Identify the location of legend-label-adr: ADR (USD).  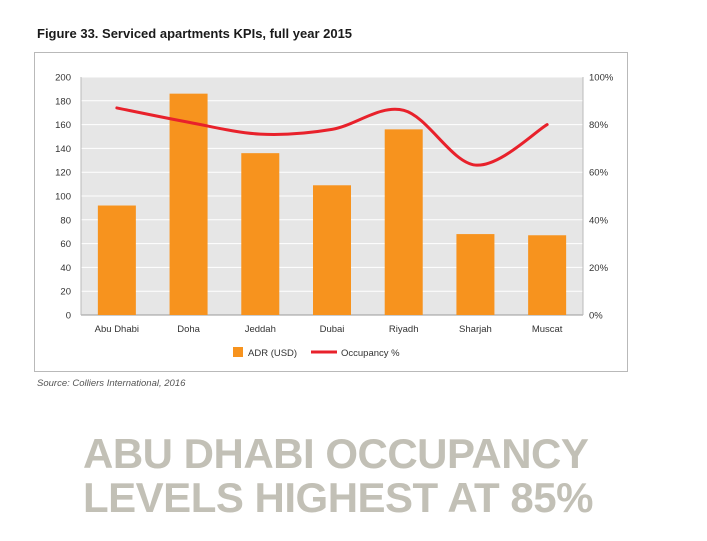
(272, 353).